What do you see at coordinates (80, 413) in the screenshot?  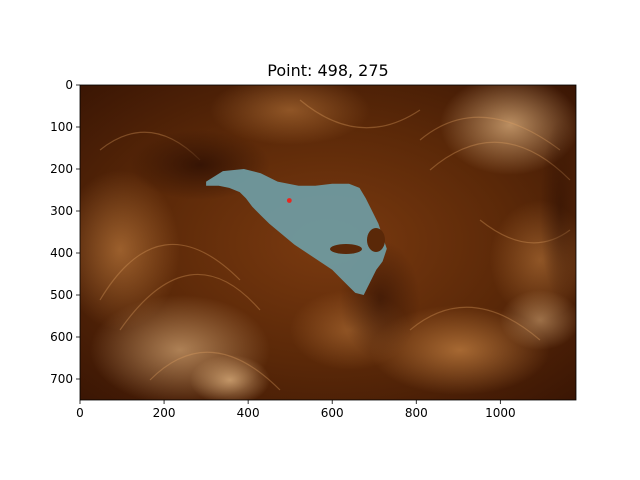 I see `x-tick-label: 0` at bounding box center [80, 413].